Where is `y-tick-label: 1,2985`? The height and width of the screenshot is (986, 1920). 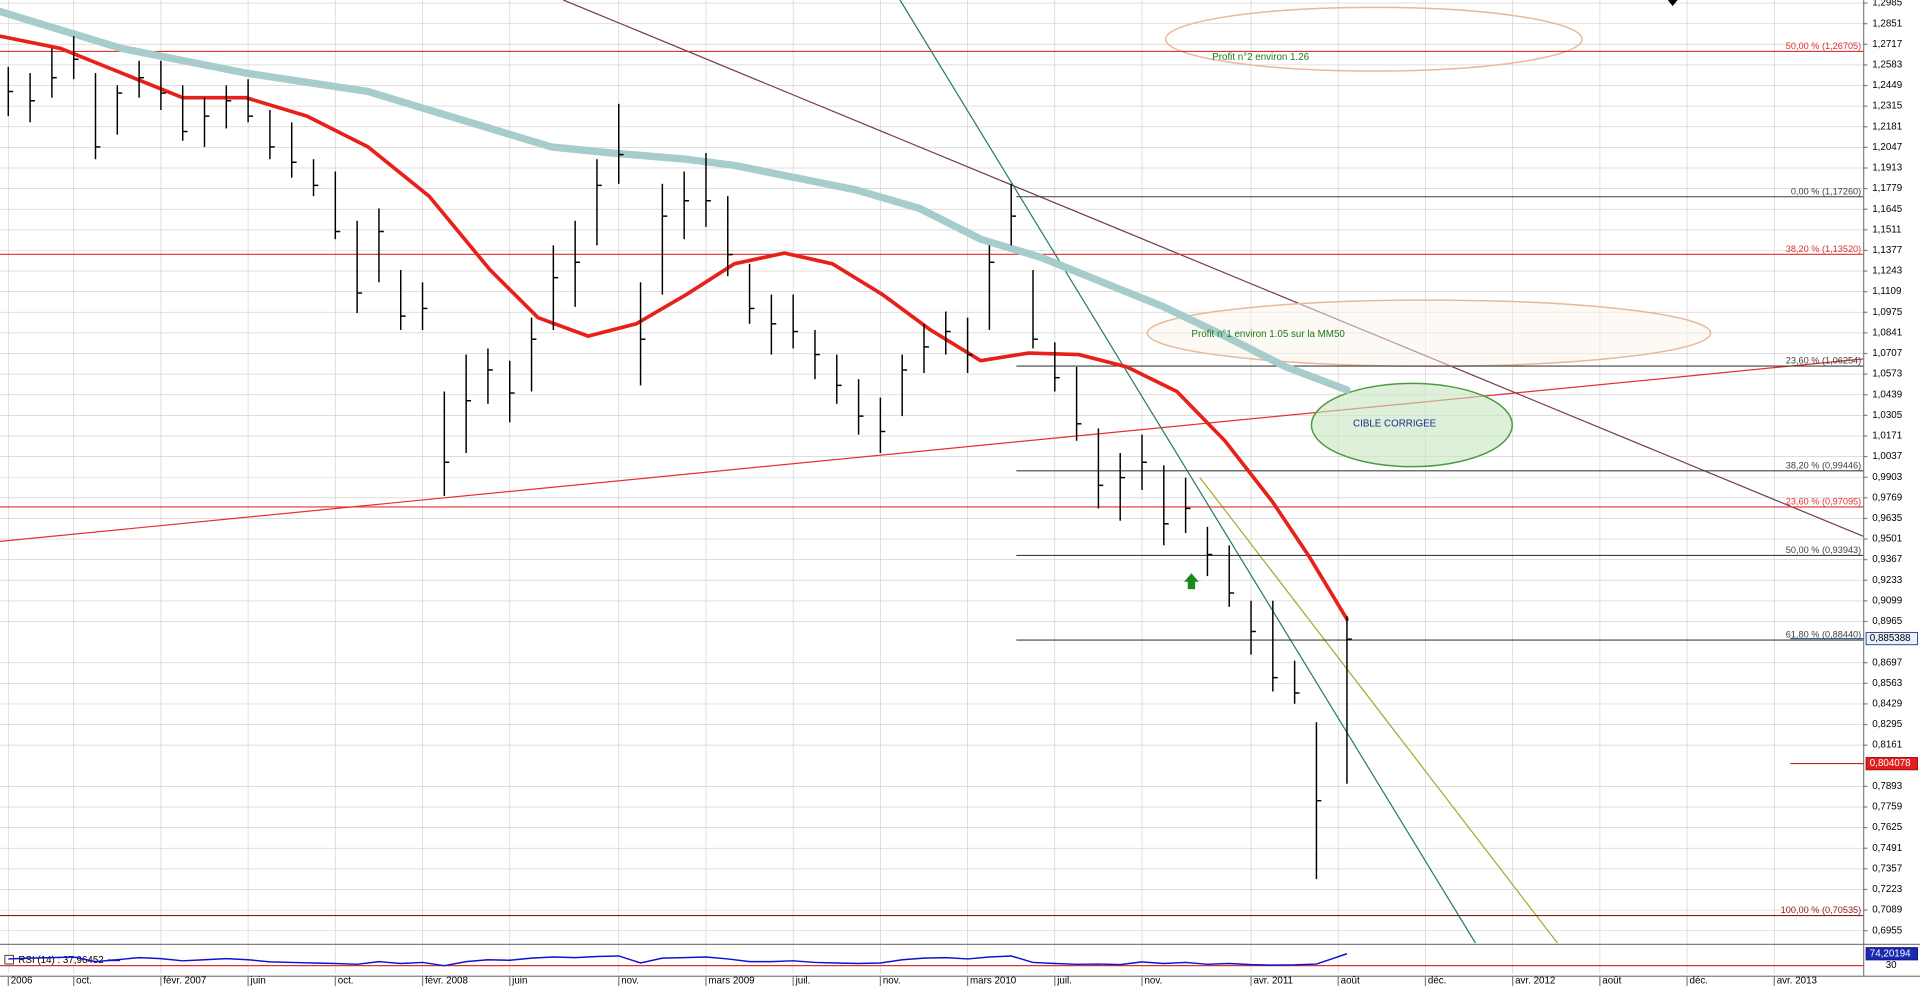 y-tick-label: 1,2985 is located at coordinates (1887, 4).